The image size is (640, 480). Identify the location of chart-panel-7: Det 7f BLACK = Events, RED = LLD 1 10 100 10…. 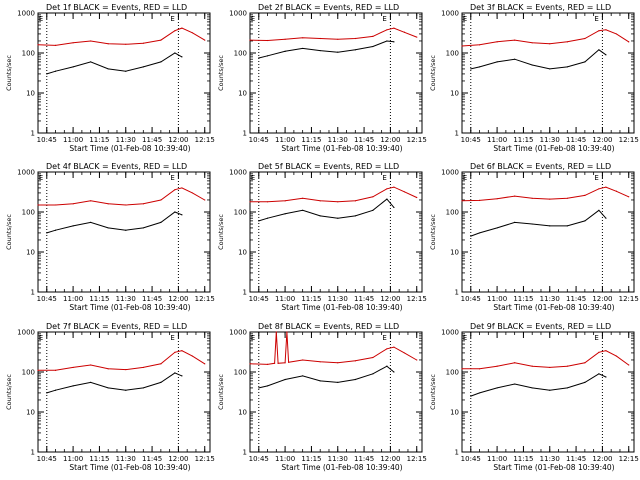
(110, 397).